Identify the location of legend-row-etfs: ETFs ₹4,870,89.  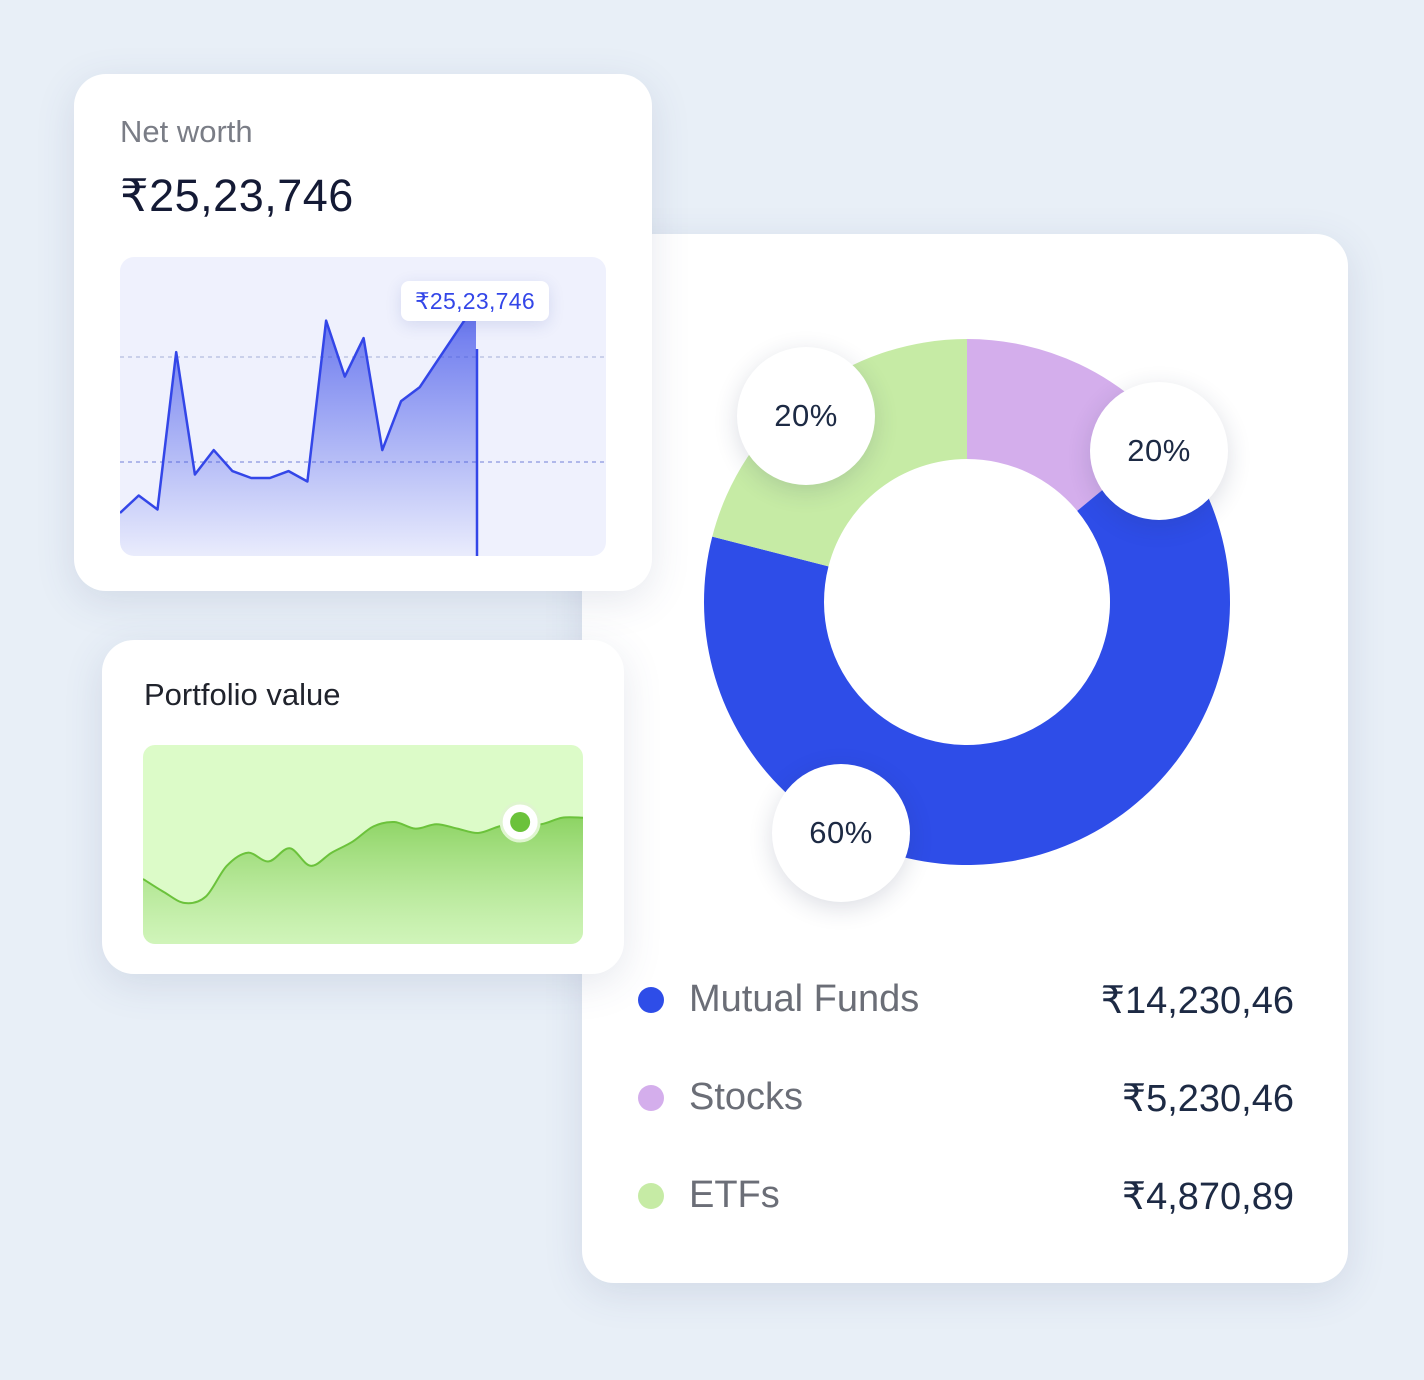
(966, 1196).